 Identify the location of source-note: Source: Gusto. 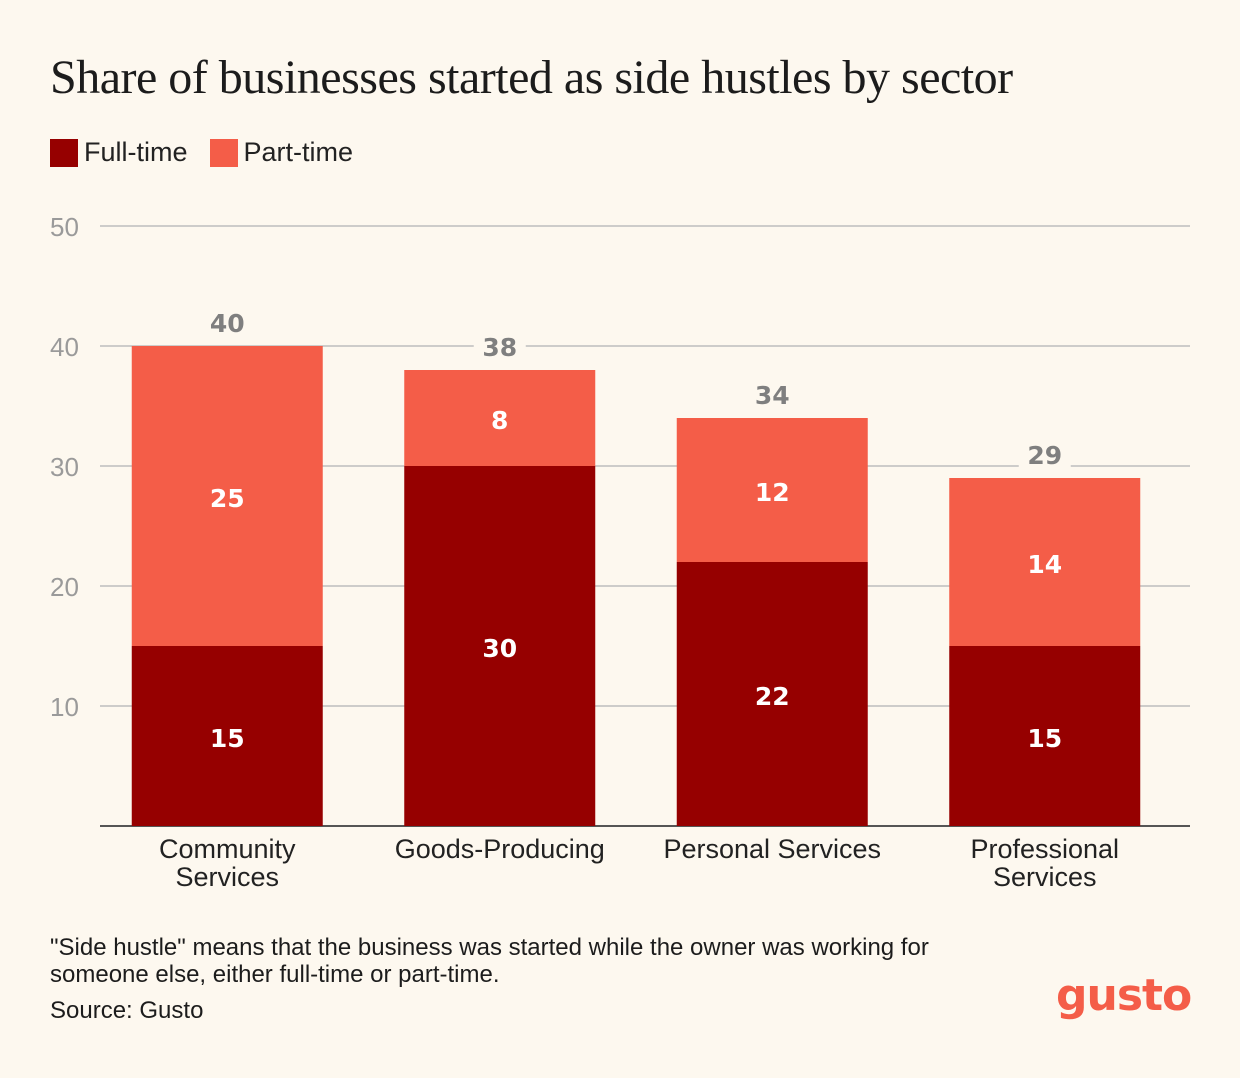
(127, 1010).